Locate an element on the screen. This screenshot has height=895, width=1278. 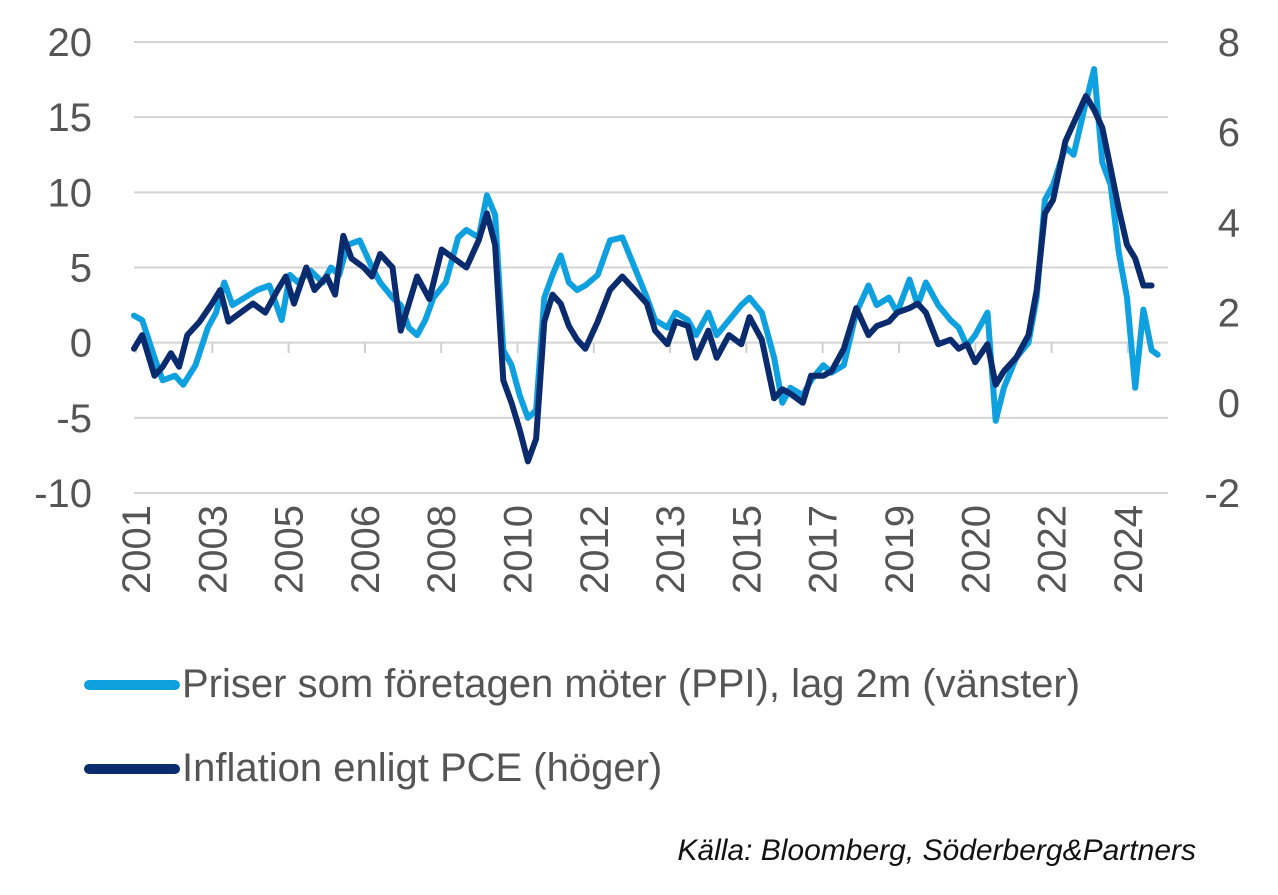
left-y-axis: 20 15 10 5 0 -5 -10 is located at coordinates (63, 268).